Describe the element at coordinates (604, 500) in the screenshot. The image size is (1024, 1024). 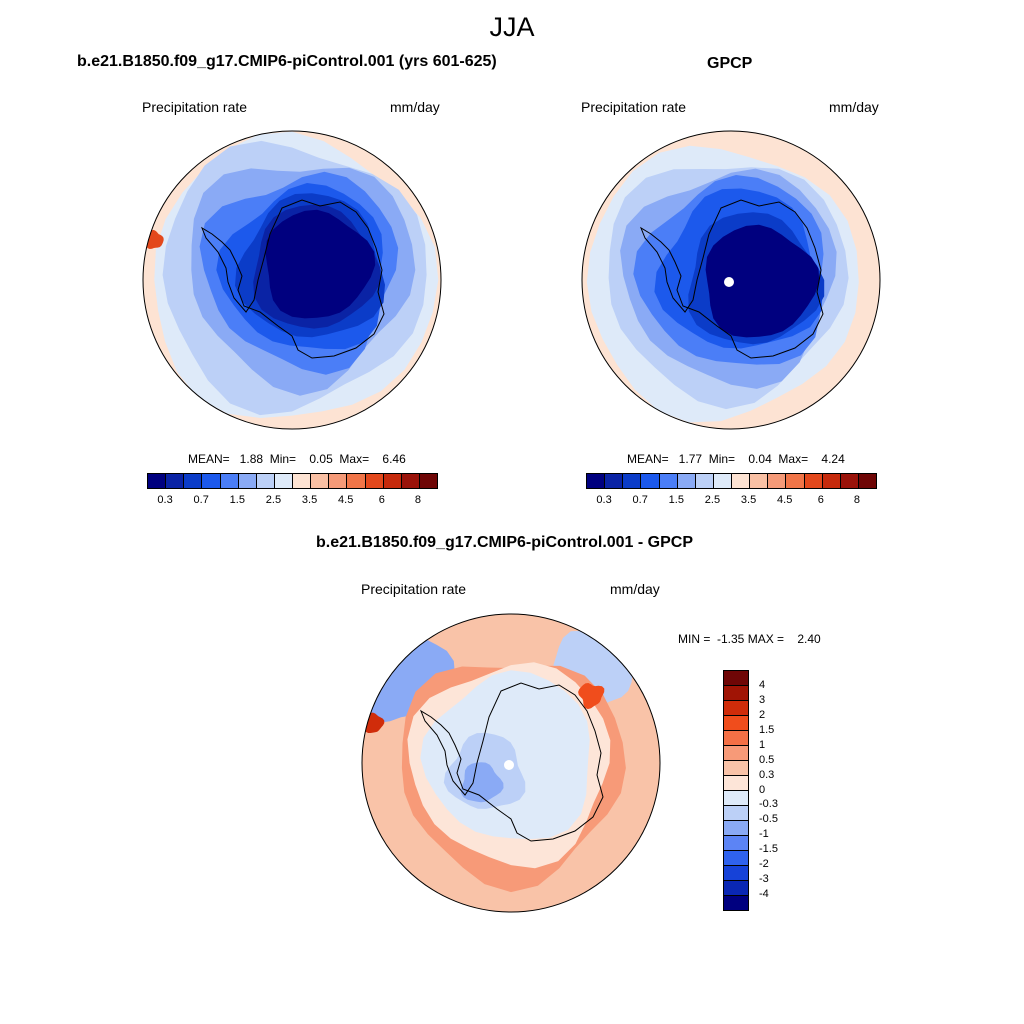
I see `panel2-colorbar-tick-label: 0.3` at that location.